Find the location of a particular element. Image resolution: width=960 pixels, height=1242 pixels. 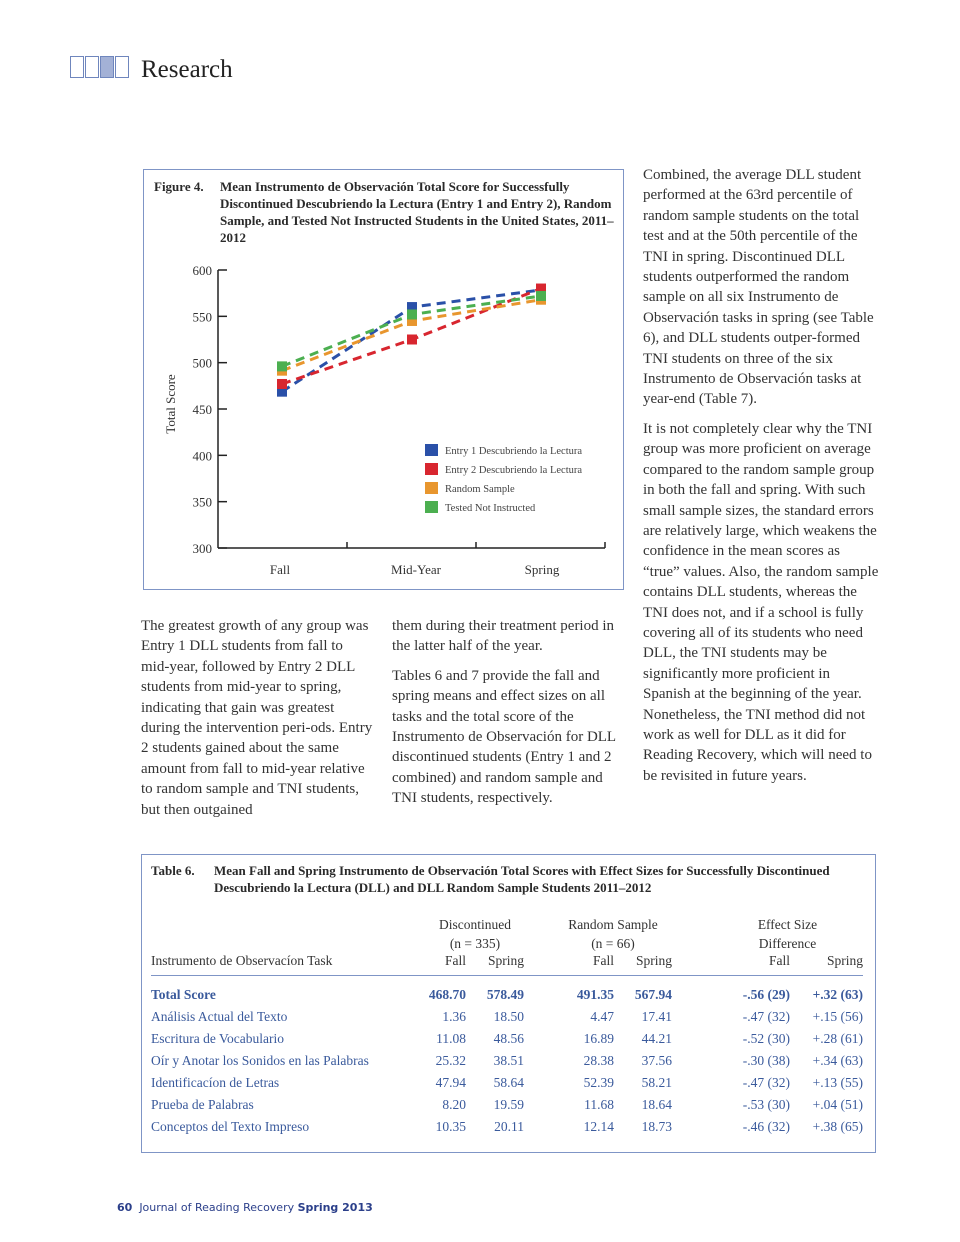

cell-value: 37.56 is located at coordinates (656, 1060).